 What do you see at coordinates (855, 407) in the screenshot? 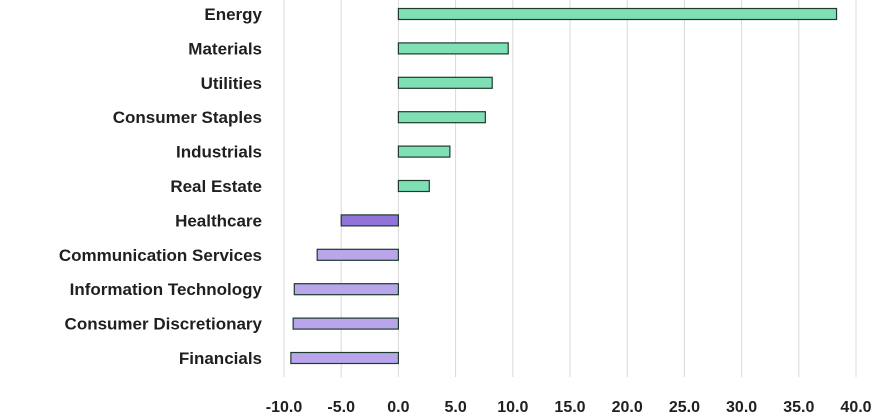
I see `x-tick-label: 40.0` at bounding box center [855, 407].